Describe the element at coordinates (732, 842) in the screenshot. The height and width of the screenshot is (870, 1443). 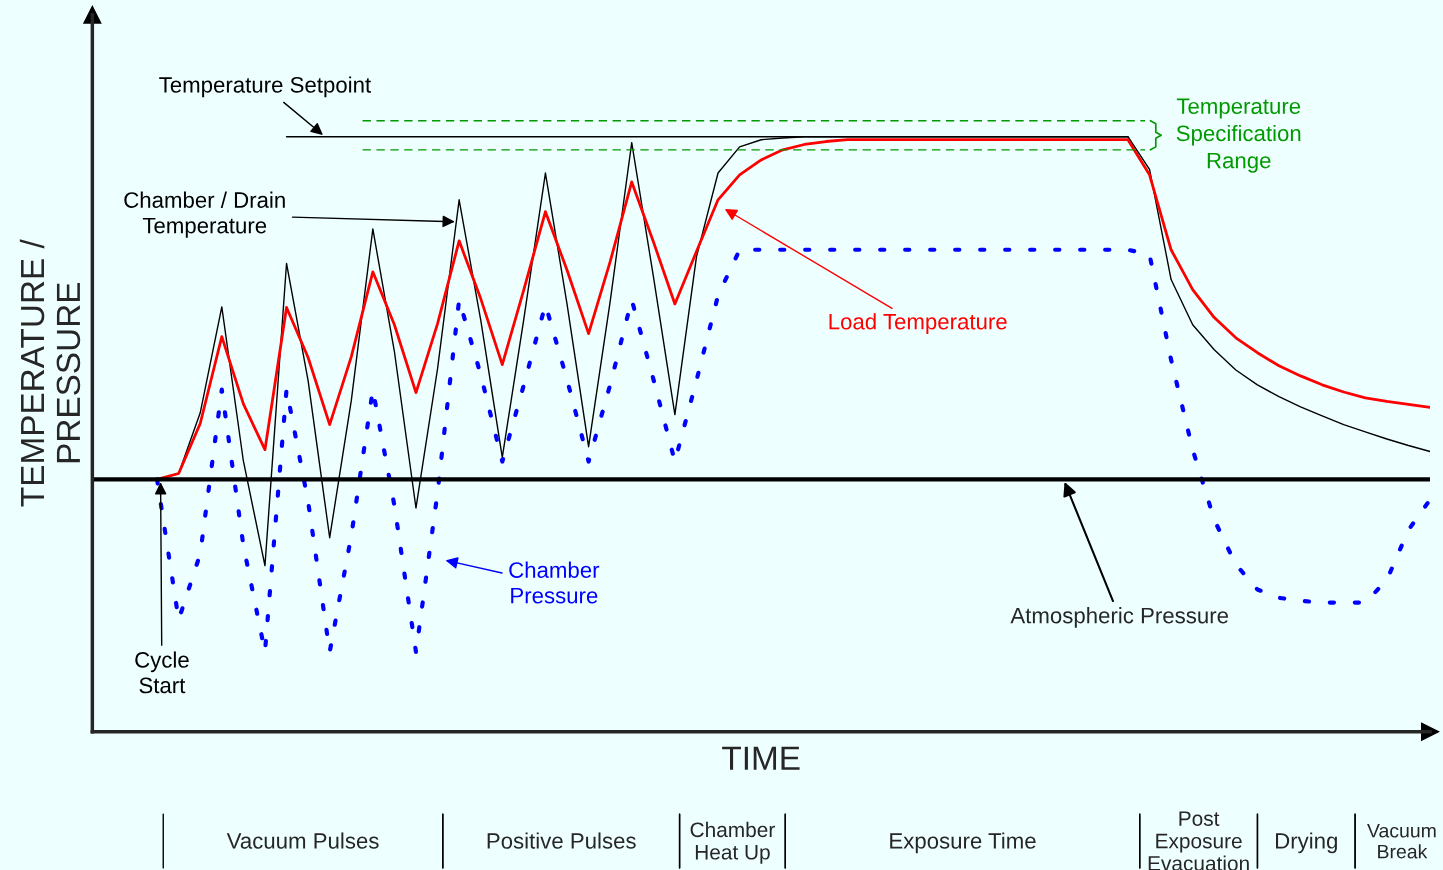
I see `text: Chamber Heat Up` at that location.